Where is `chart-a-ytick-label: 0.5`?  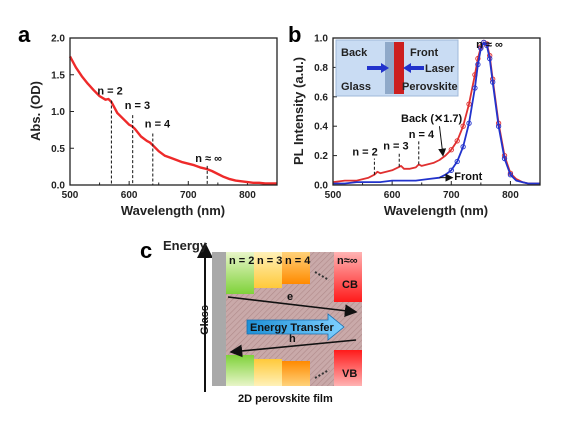
chart-a-ytick-label: 0.5 is located at coordinates (58, 149).